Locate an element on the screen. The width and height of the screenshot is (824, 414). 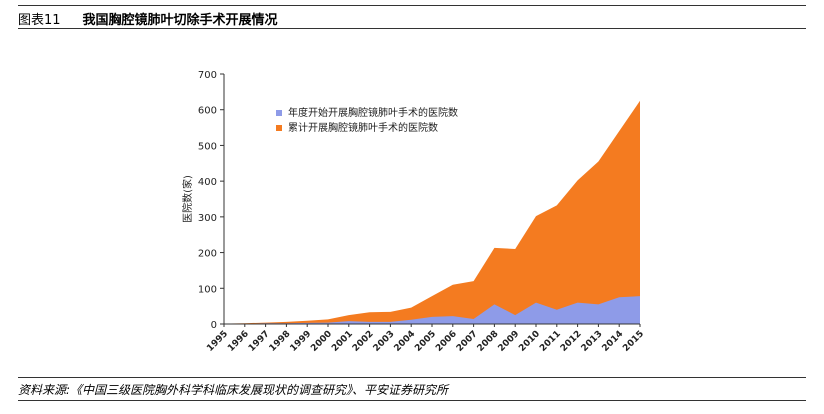
footer-rule is located at coordinates (412, 377).